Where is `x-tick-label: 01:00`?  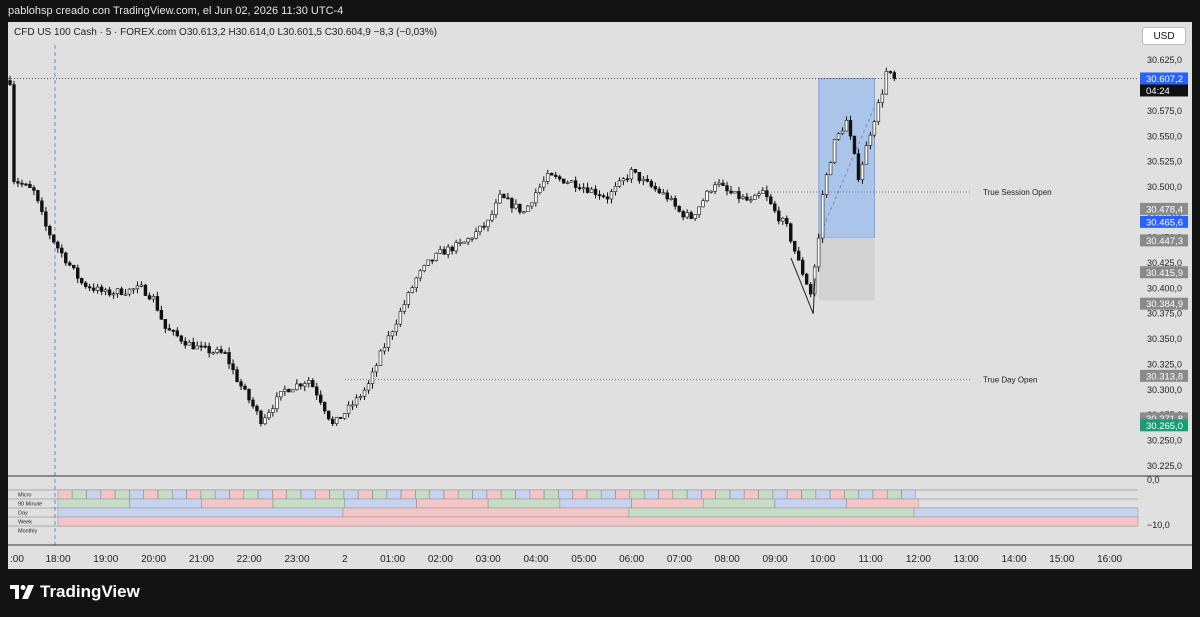
x-tick-label: 01:00 is located at coordinates (392, 559).